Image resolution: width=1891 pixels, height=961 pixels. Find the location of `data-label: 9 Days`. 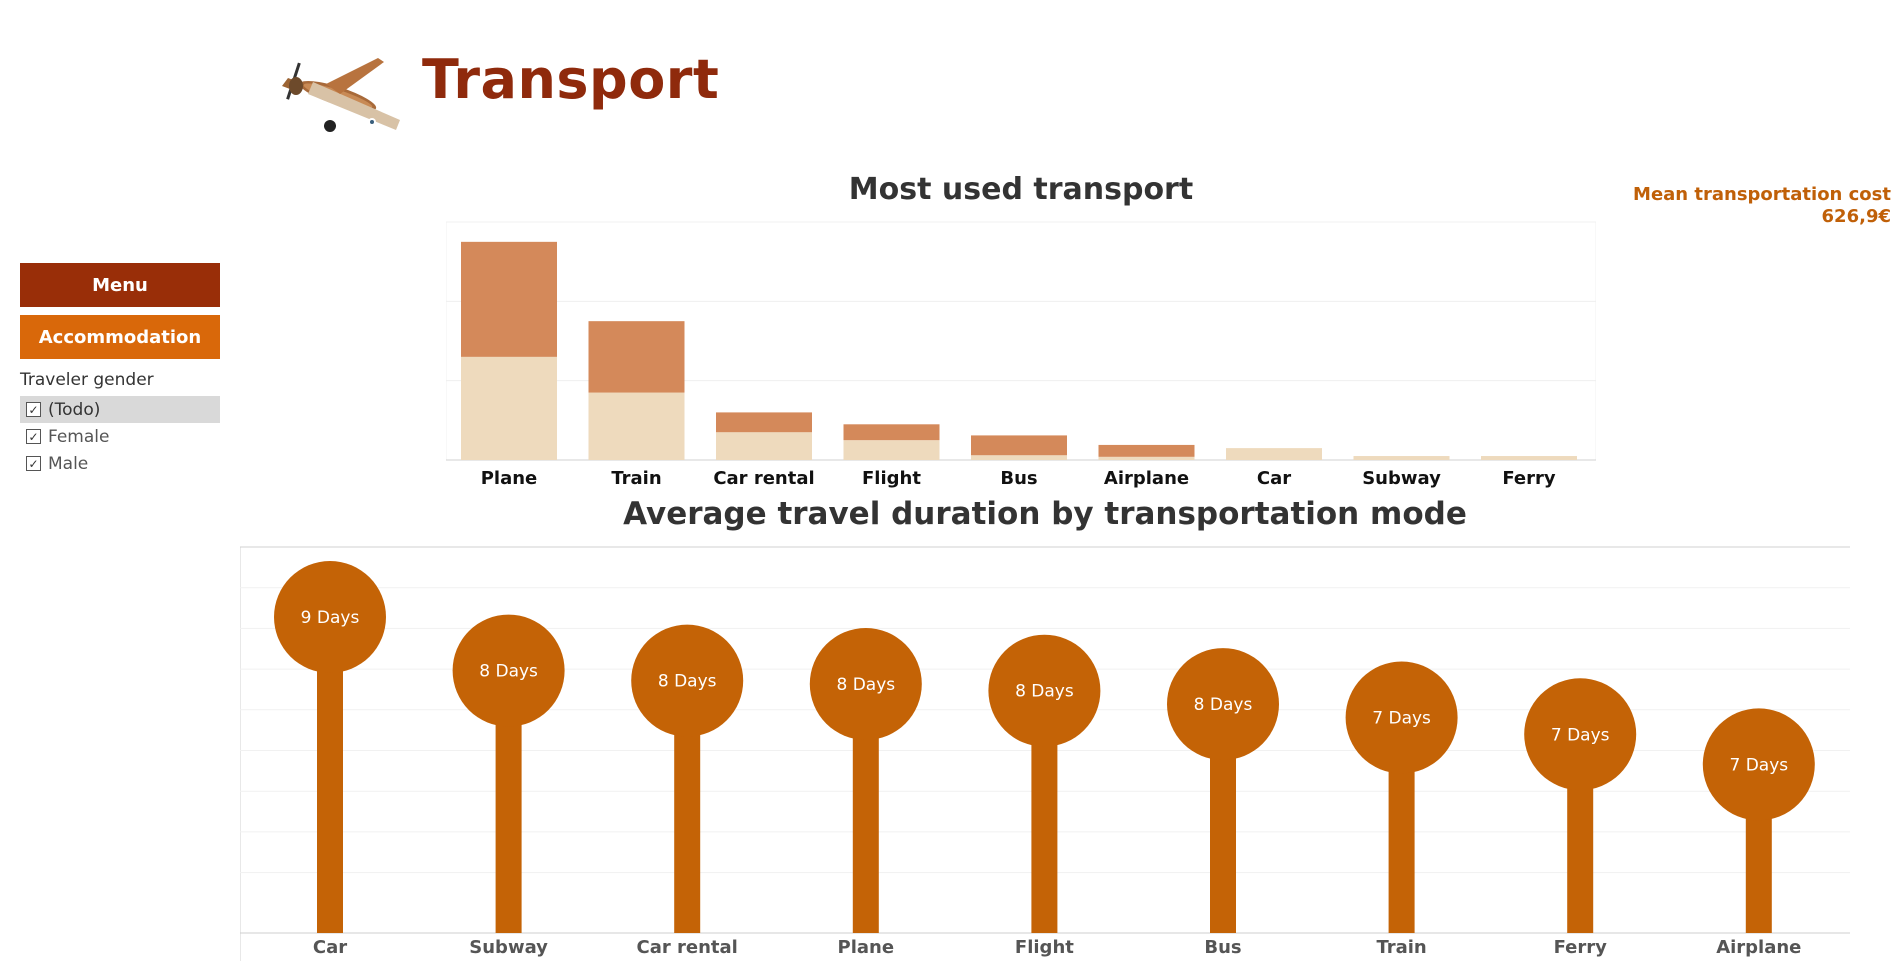

data-label: 9 Days is located at coordinates (330, 618).